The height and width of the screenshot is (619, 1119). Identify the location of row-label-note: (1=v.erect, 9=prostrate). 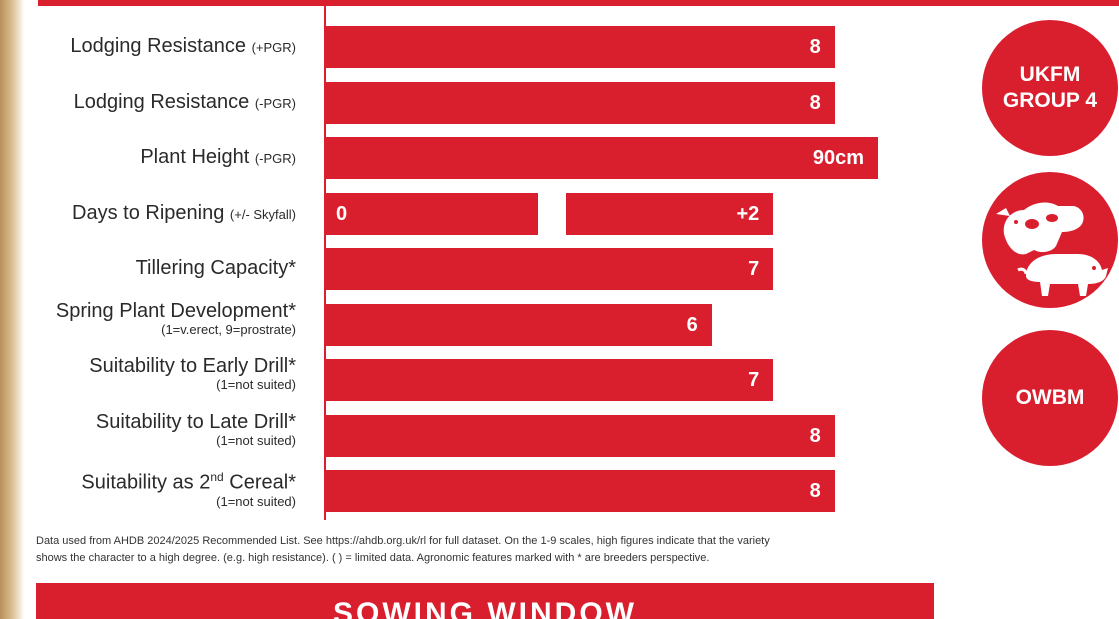
(228, 329).